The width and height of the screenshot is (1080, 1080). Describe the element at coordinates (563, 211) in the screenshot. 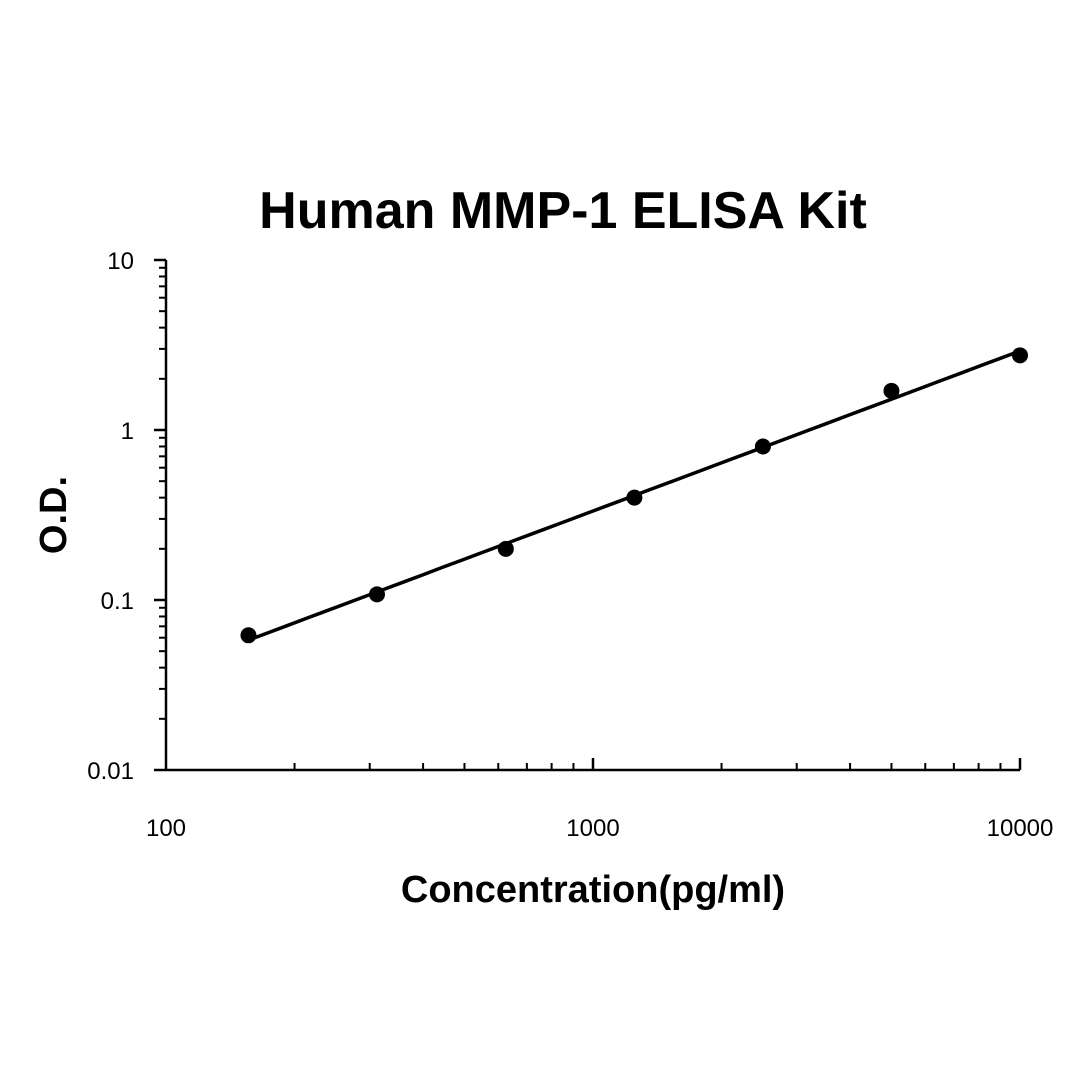

I see `chart-title: Human MMP-1 ELISA Kit` at that location.